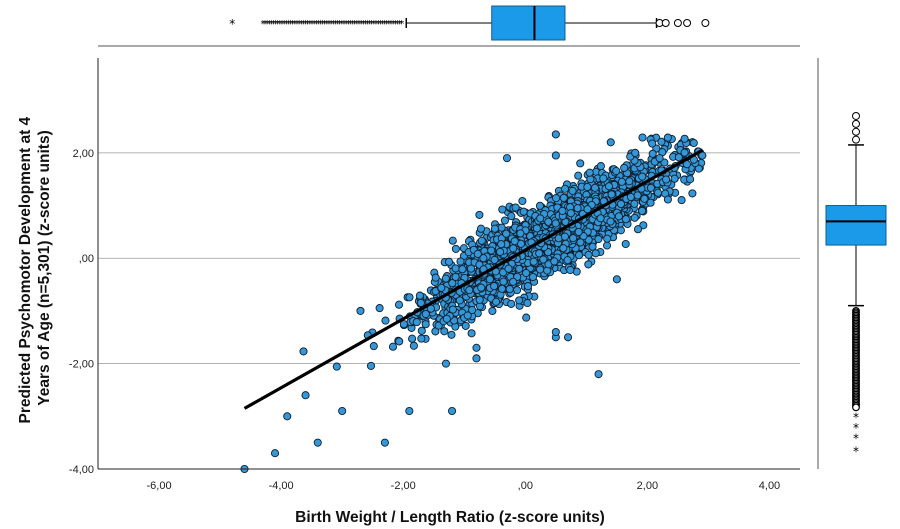  I want to click on x-tick-label: -4,00, so click(281, 486).